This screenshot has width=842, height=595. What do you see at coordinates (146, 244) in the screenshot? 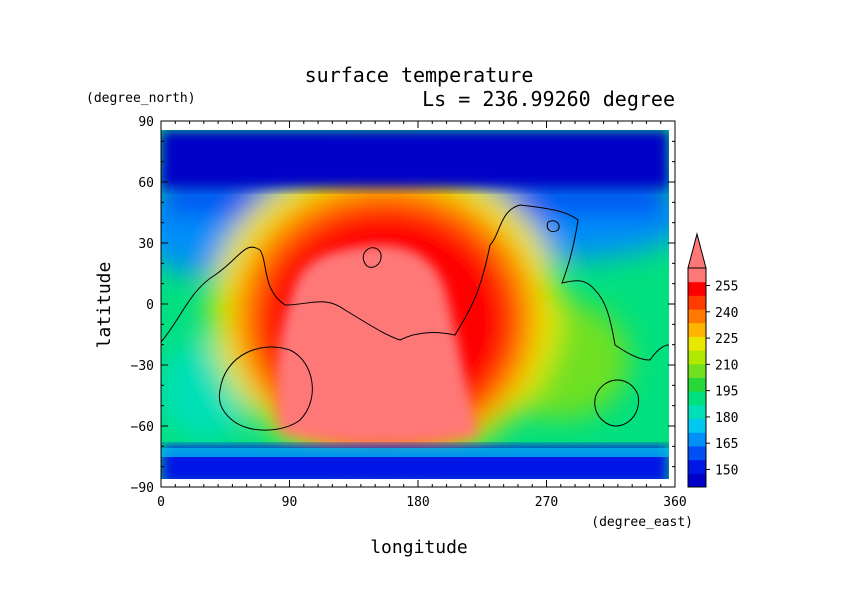
I see `y-tick-label: 30` at bounding box center [146, 244].